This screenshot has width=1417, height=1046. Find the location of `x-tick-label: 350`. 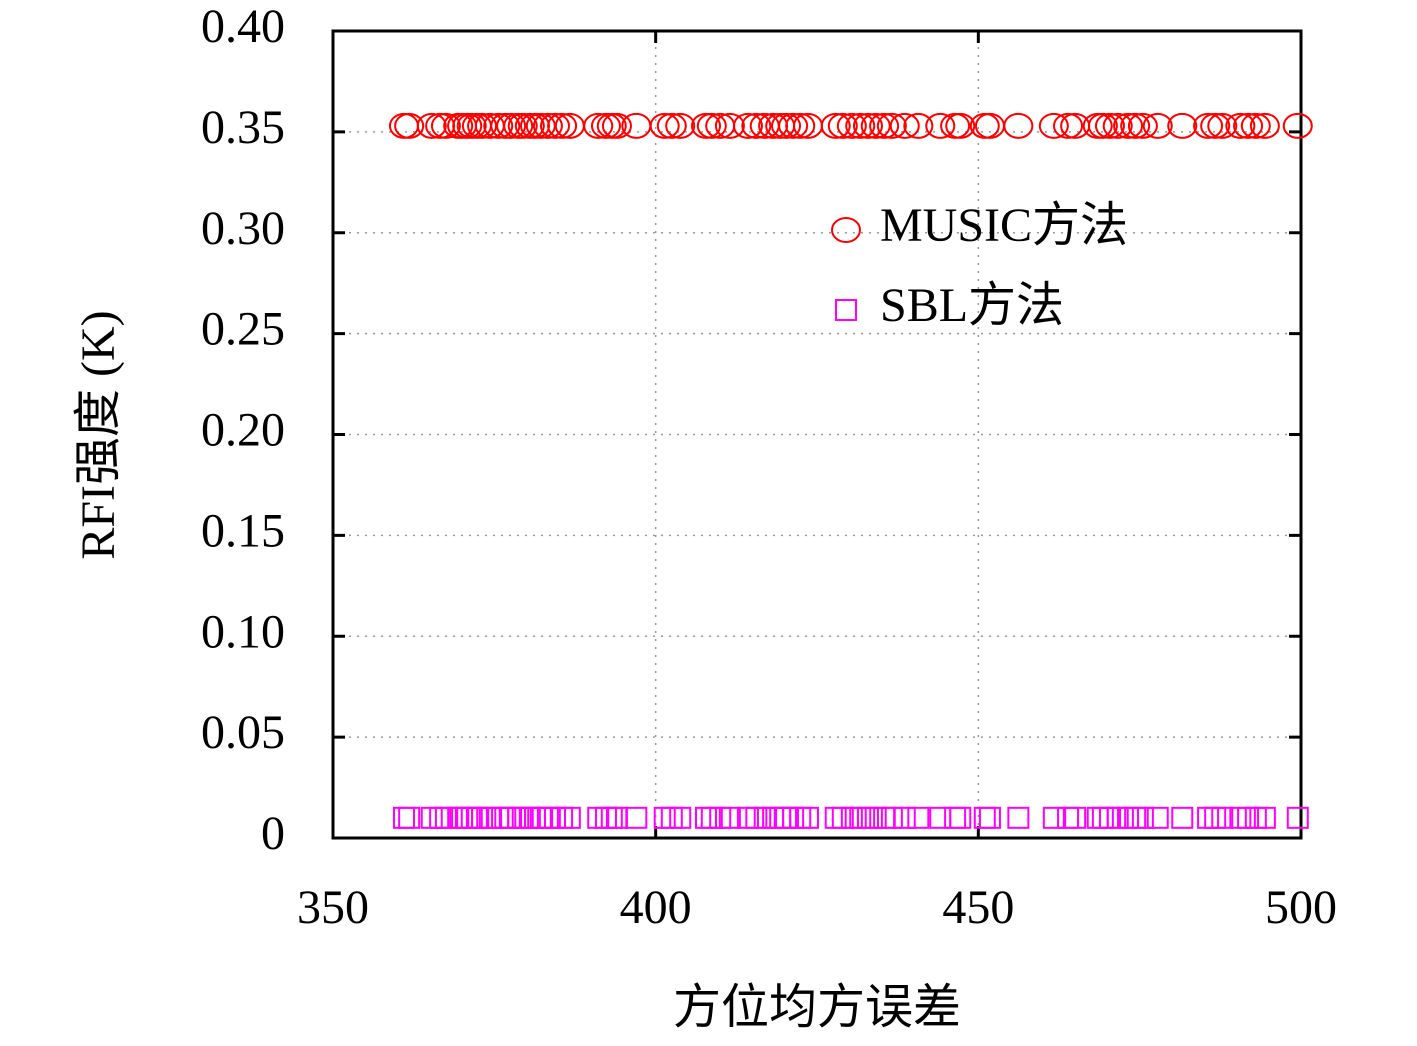

x-tick-label: 350 is located at coordinates (333, 907).